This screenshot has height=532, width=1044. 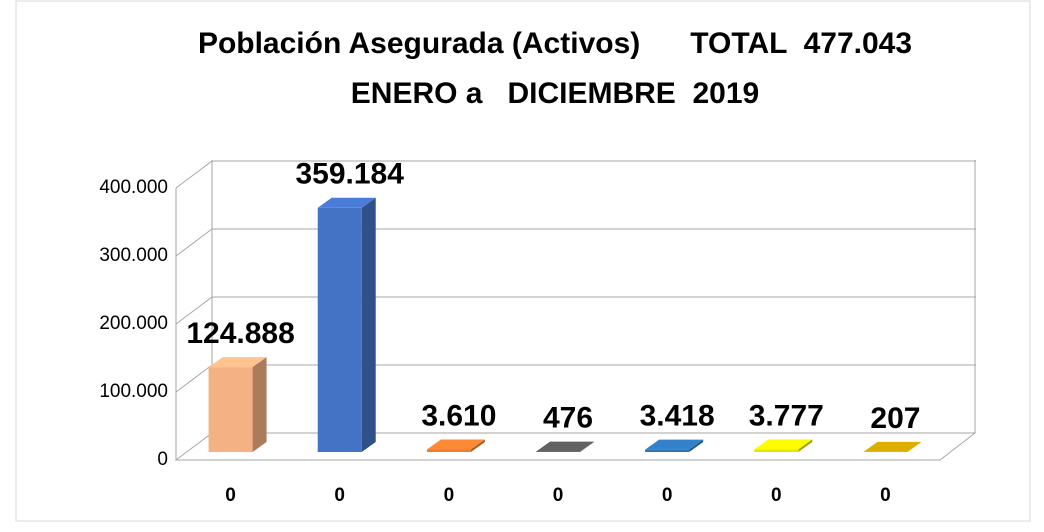 What do you see at coordinates (458, 415) in the screenshot?
I see `value-label: 3.610` at bounding box center [458, 415].